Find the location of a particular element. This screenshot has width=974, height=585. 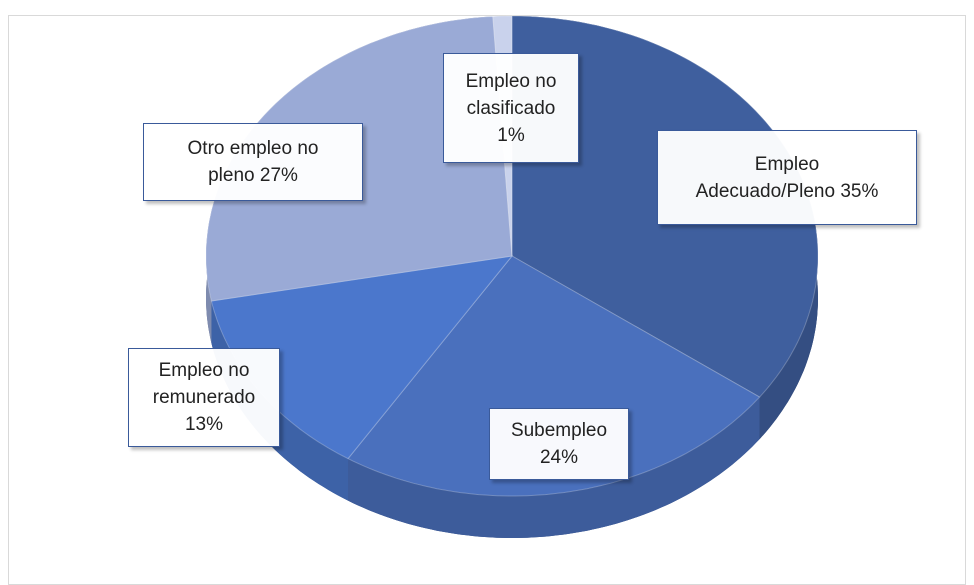

label-text: Empleo no clasificado 1% is located at coordinates (511, 108).